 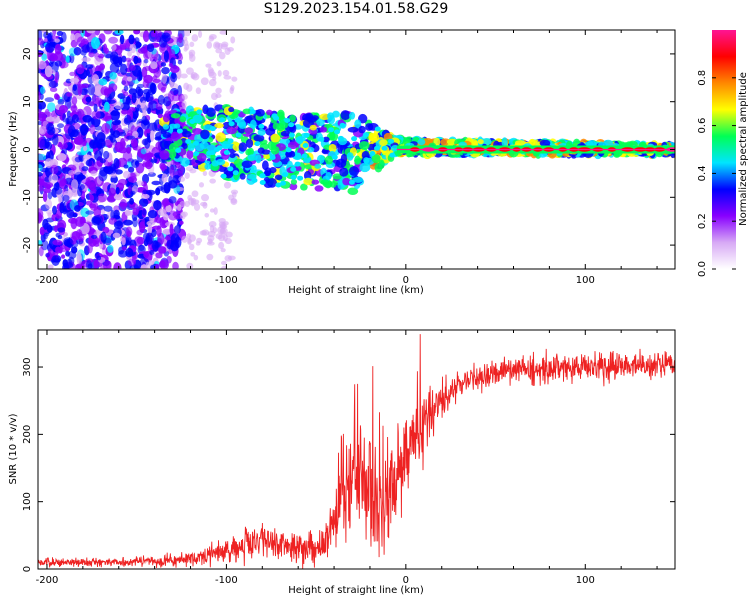 I want to click on spectrogram-y-tick-label: 10, so click(x=27, y=101).